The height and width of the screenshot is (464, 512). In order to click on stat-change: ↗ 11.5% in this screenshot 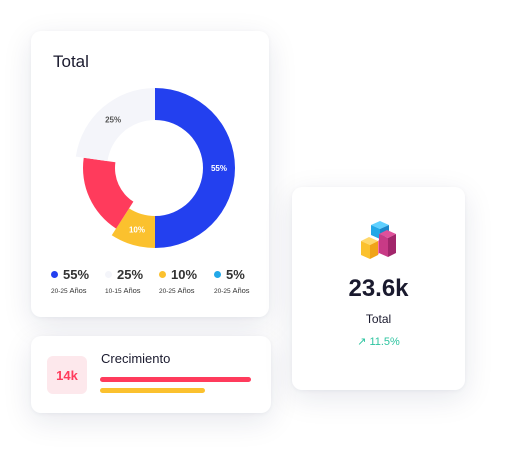, I will do `click(378, 341)`.